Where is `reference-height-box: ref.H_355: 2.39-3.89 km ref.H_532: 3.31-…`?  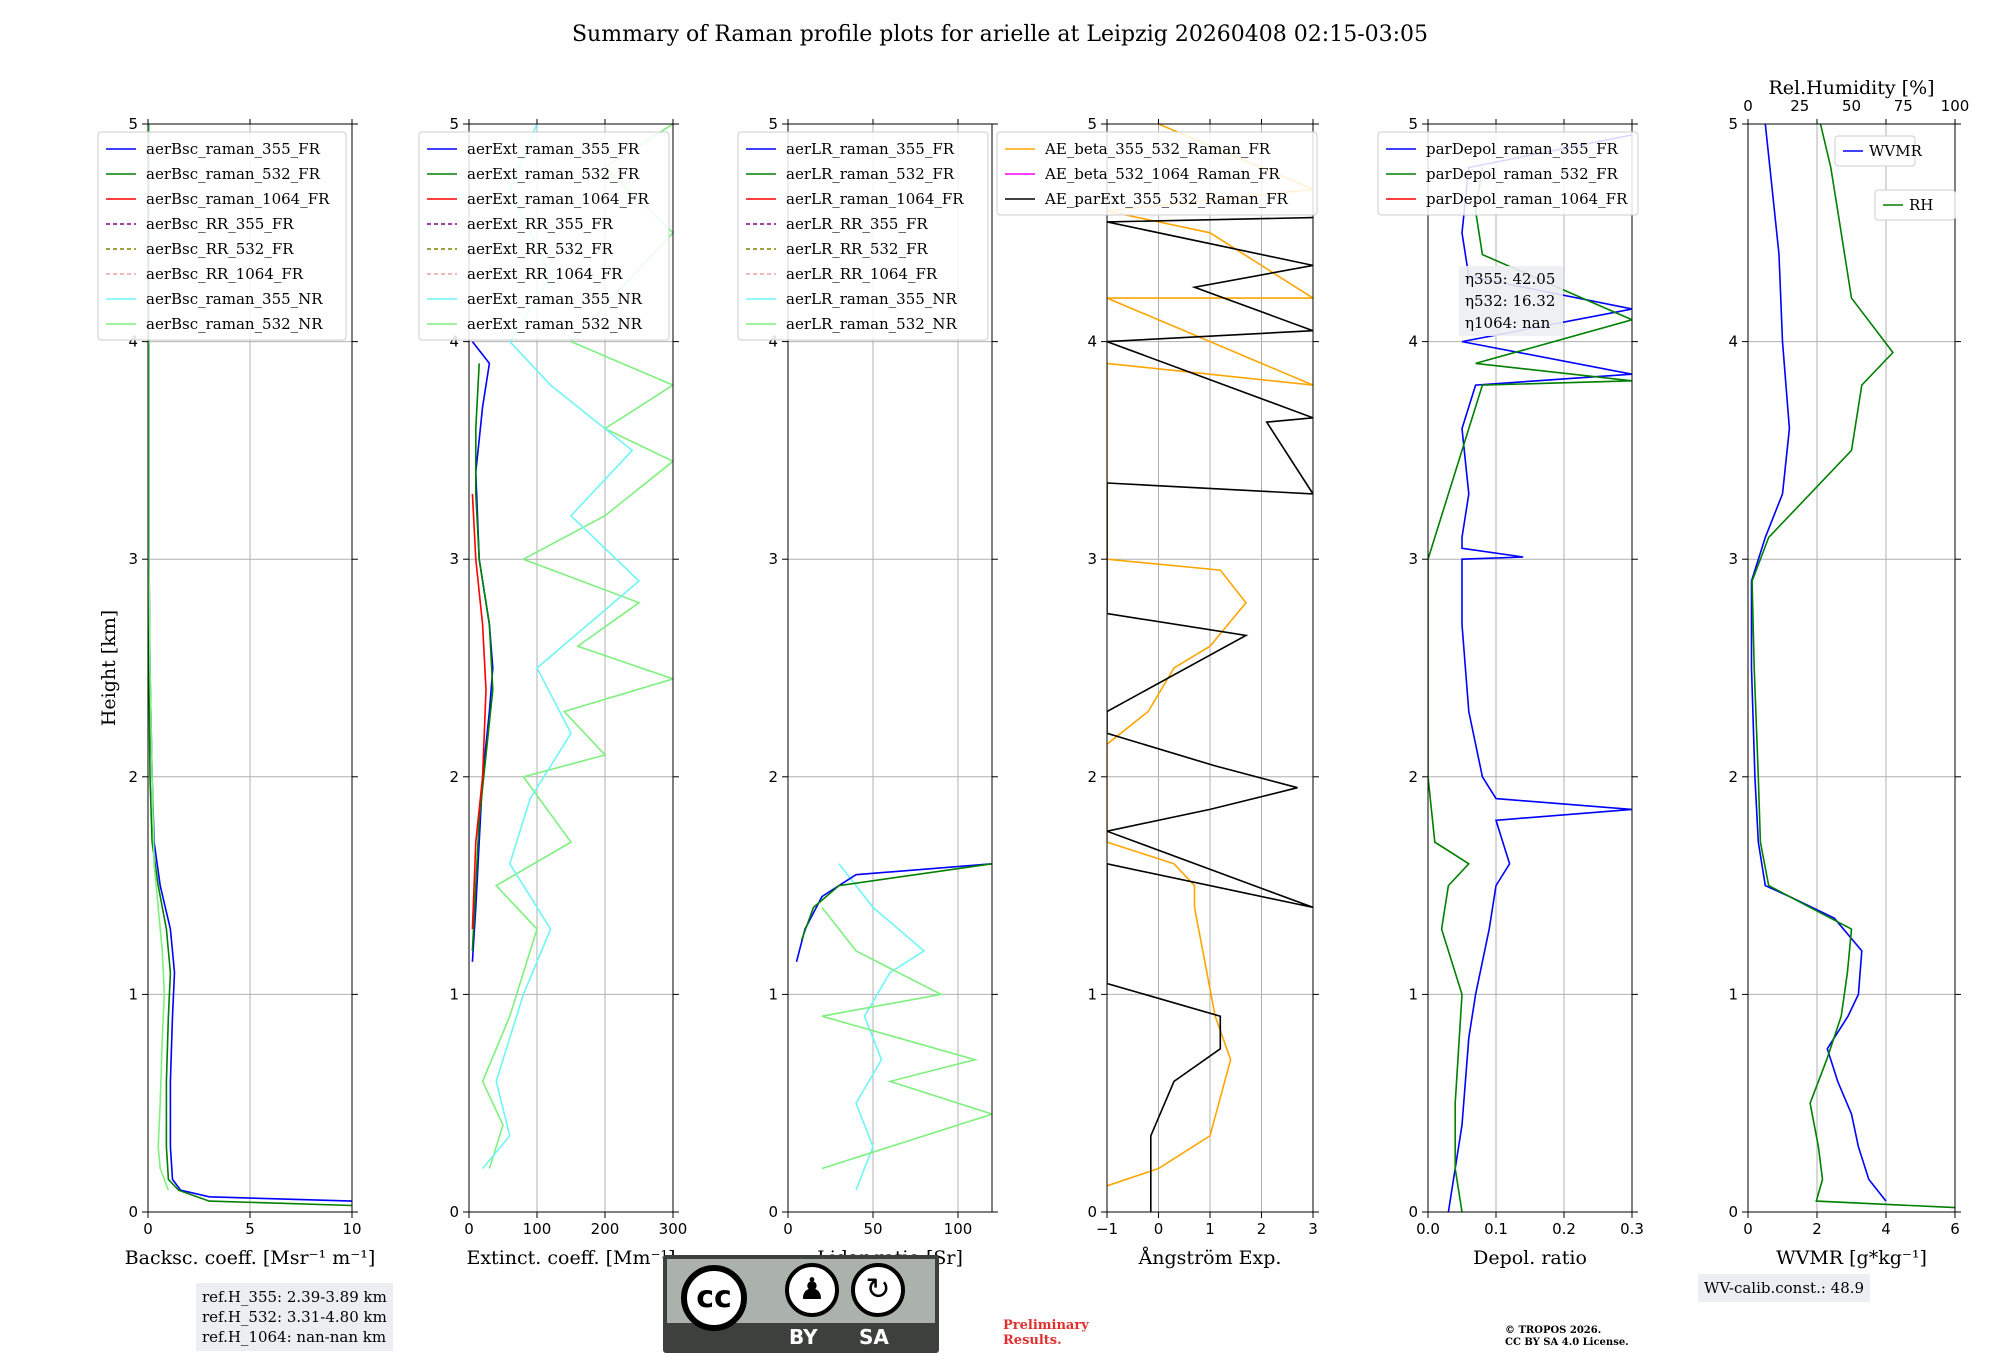 reference-height-box: ref.H_355: 2.39-3.89 km ref.H_532: 3.31-… is located at coordinates (294, 1317).